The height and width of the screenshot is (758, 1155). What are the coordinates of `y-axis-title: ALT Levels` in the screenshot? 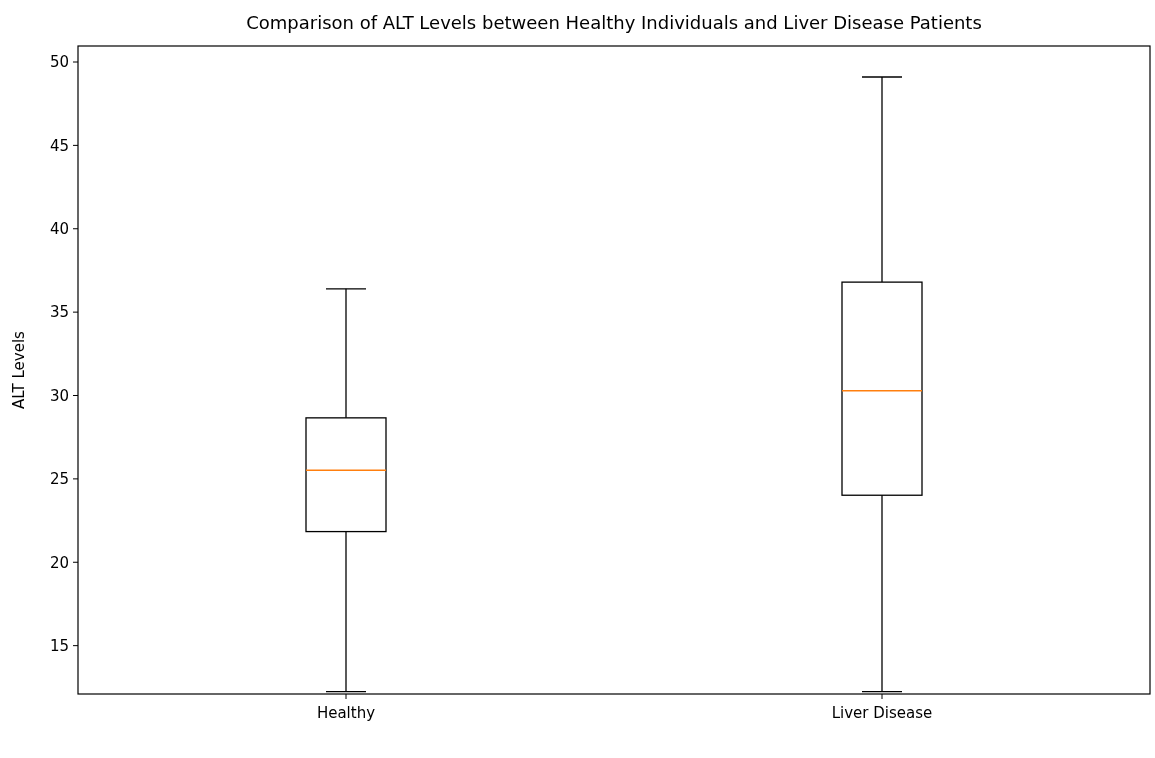 It's located at (19, 369).